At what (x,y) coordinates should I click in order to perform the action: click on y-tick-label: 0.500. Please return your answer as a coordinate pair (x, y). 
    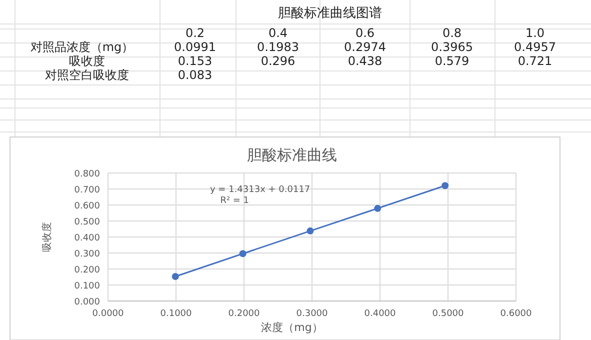
    Looking at the image, I should click on (87, 223).